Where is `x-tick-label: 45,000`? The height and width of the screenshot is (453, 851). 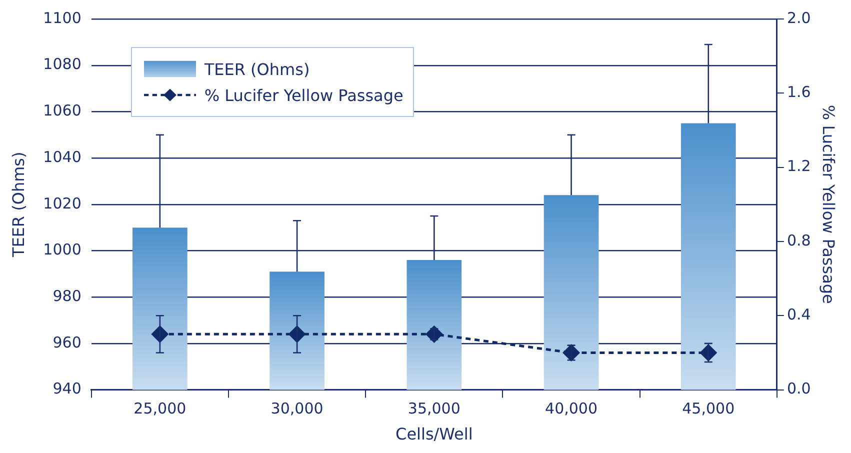
x-tick-label: 45,000 is located at coordinates (708, 409).